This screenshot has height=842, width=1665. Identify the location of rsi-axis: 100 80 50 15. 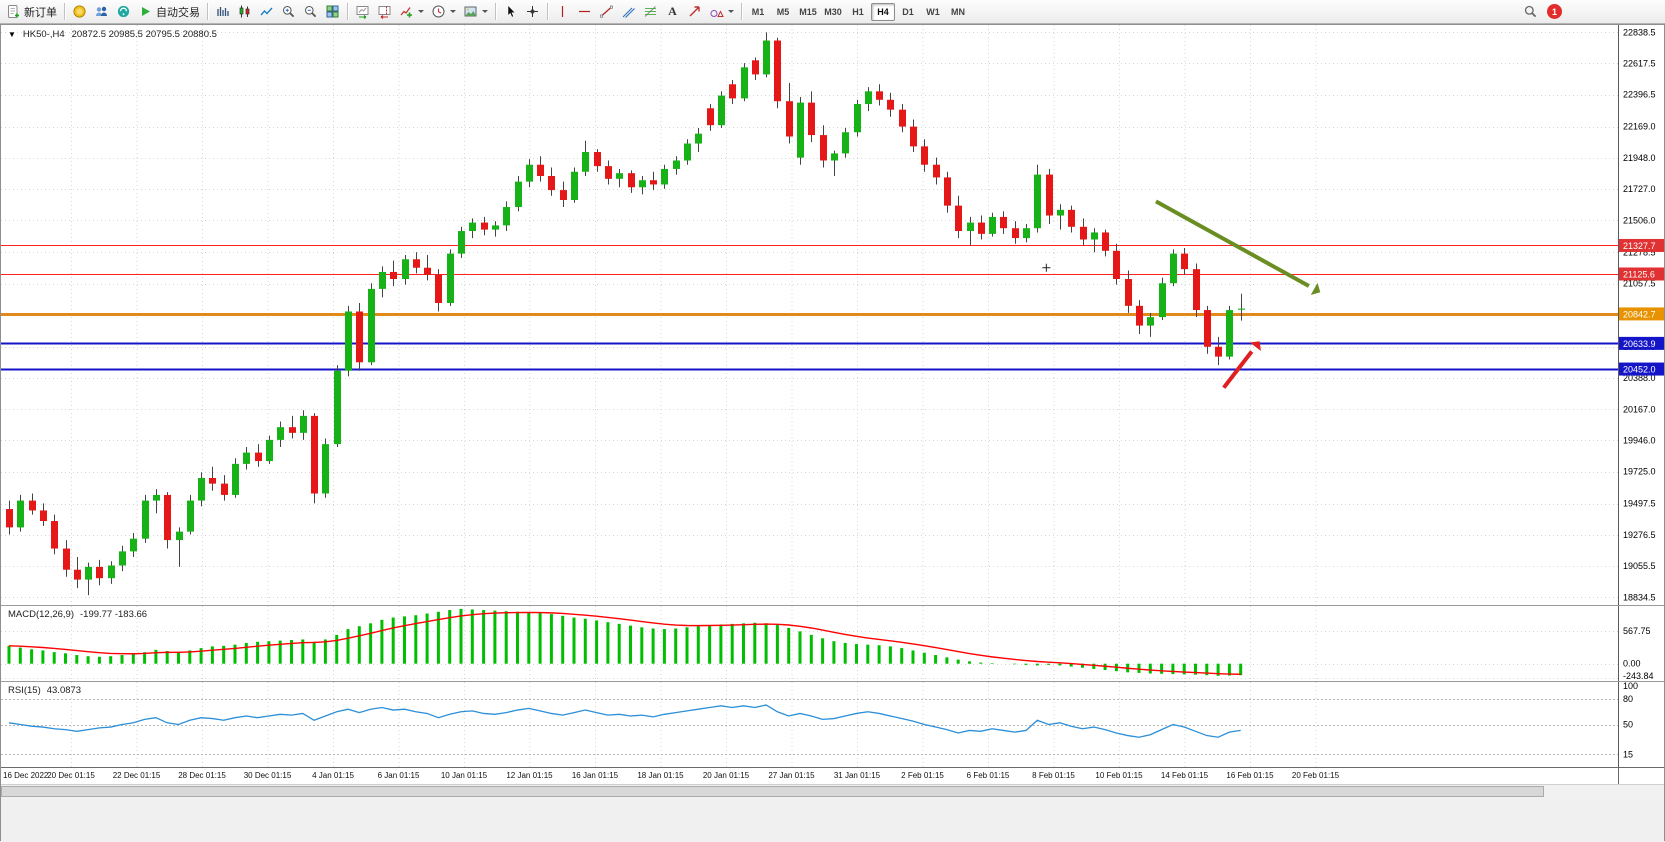
(1641, 724).